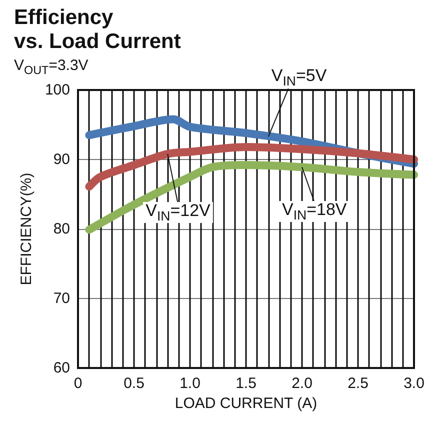  I want to click on chart-subtitle: V$_{OUT}$=3.3V, so click(51, 67).